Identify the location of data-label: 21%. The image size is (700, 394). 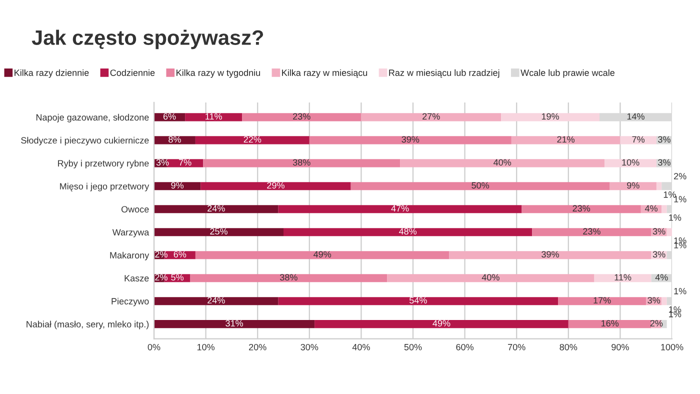
(566, 139).